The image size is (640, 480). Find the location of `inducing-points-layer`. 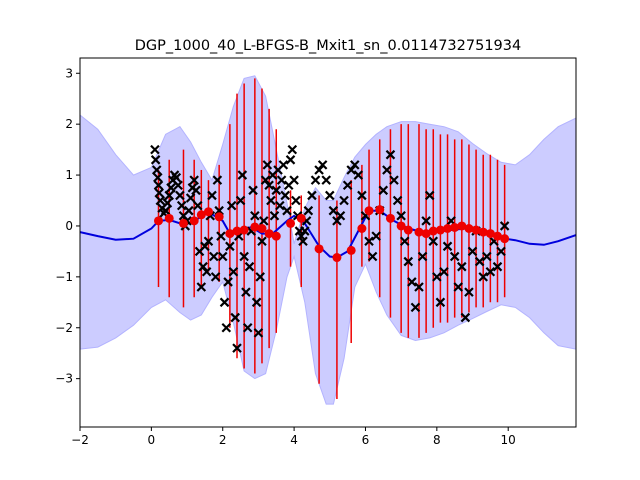

inducing-points-layer is located at coordinates (332, 234).